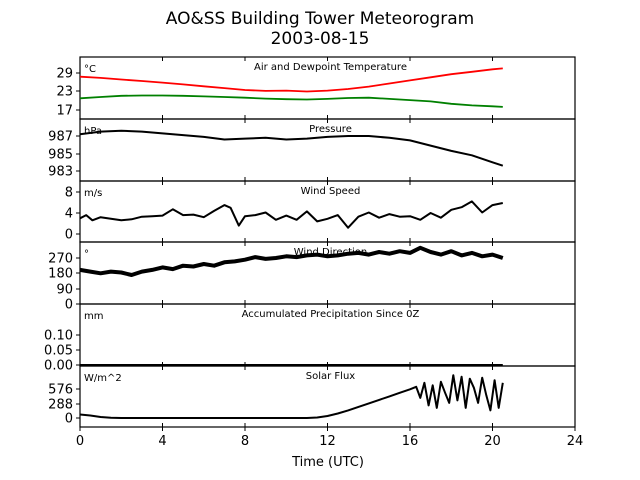  What do you see at coordinates (64, 92) in the screenshot?
I see `y-tick-label: 23` at bounding box center [64, 92].